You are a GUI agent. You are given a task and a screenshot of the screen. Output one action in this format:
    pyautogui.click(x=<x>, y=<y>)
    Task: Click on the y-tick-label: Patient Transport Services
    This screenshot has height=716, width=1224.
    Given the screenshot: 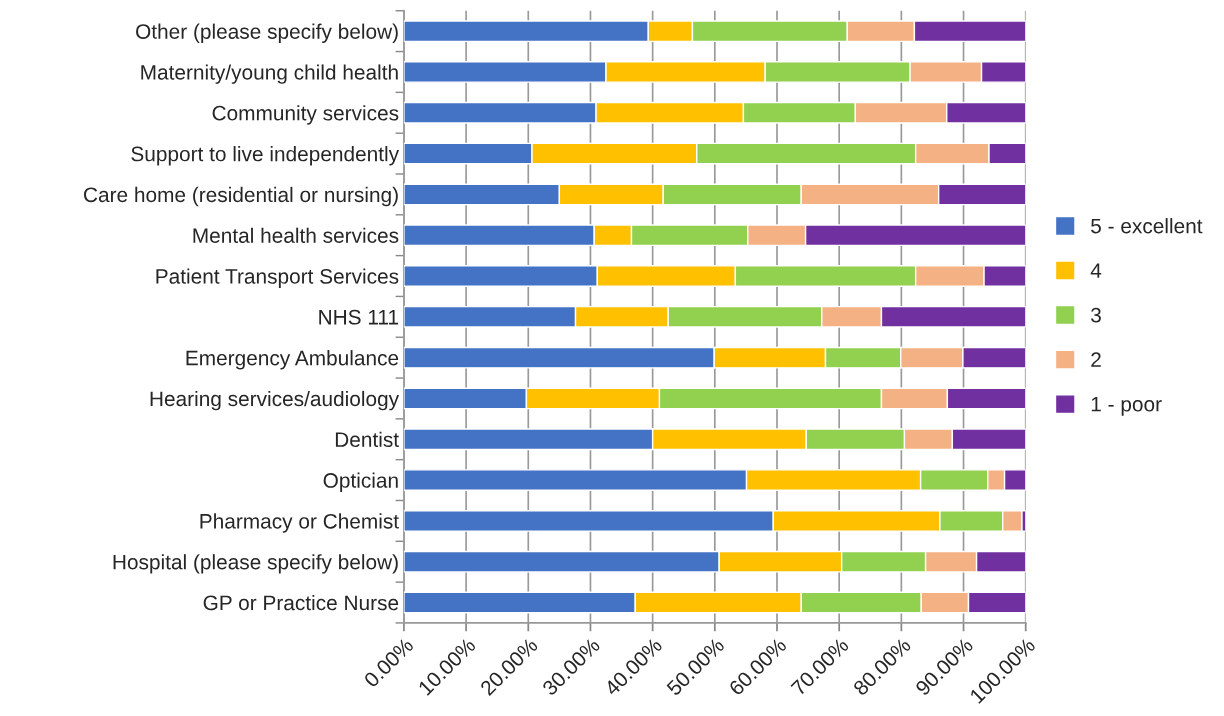 What is the action you would take?
    pyautogui.click(x=277, y=278)
    